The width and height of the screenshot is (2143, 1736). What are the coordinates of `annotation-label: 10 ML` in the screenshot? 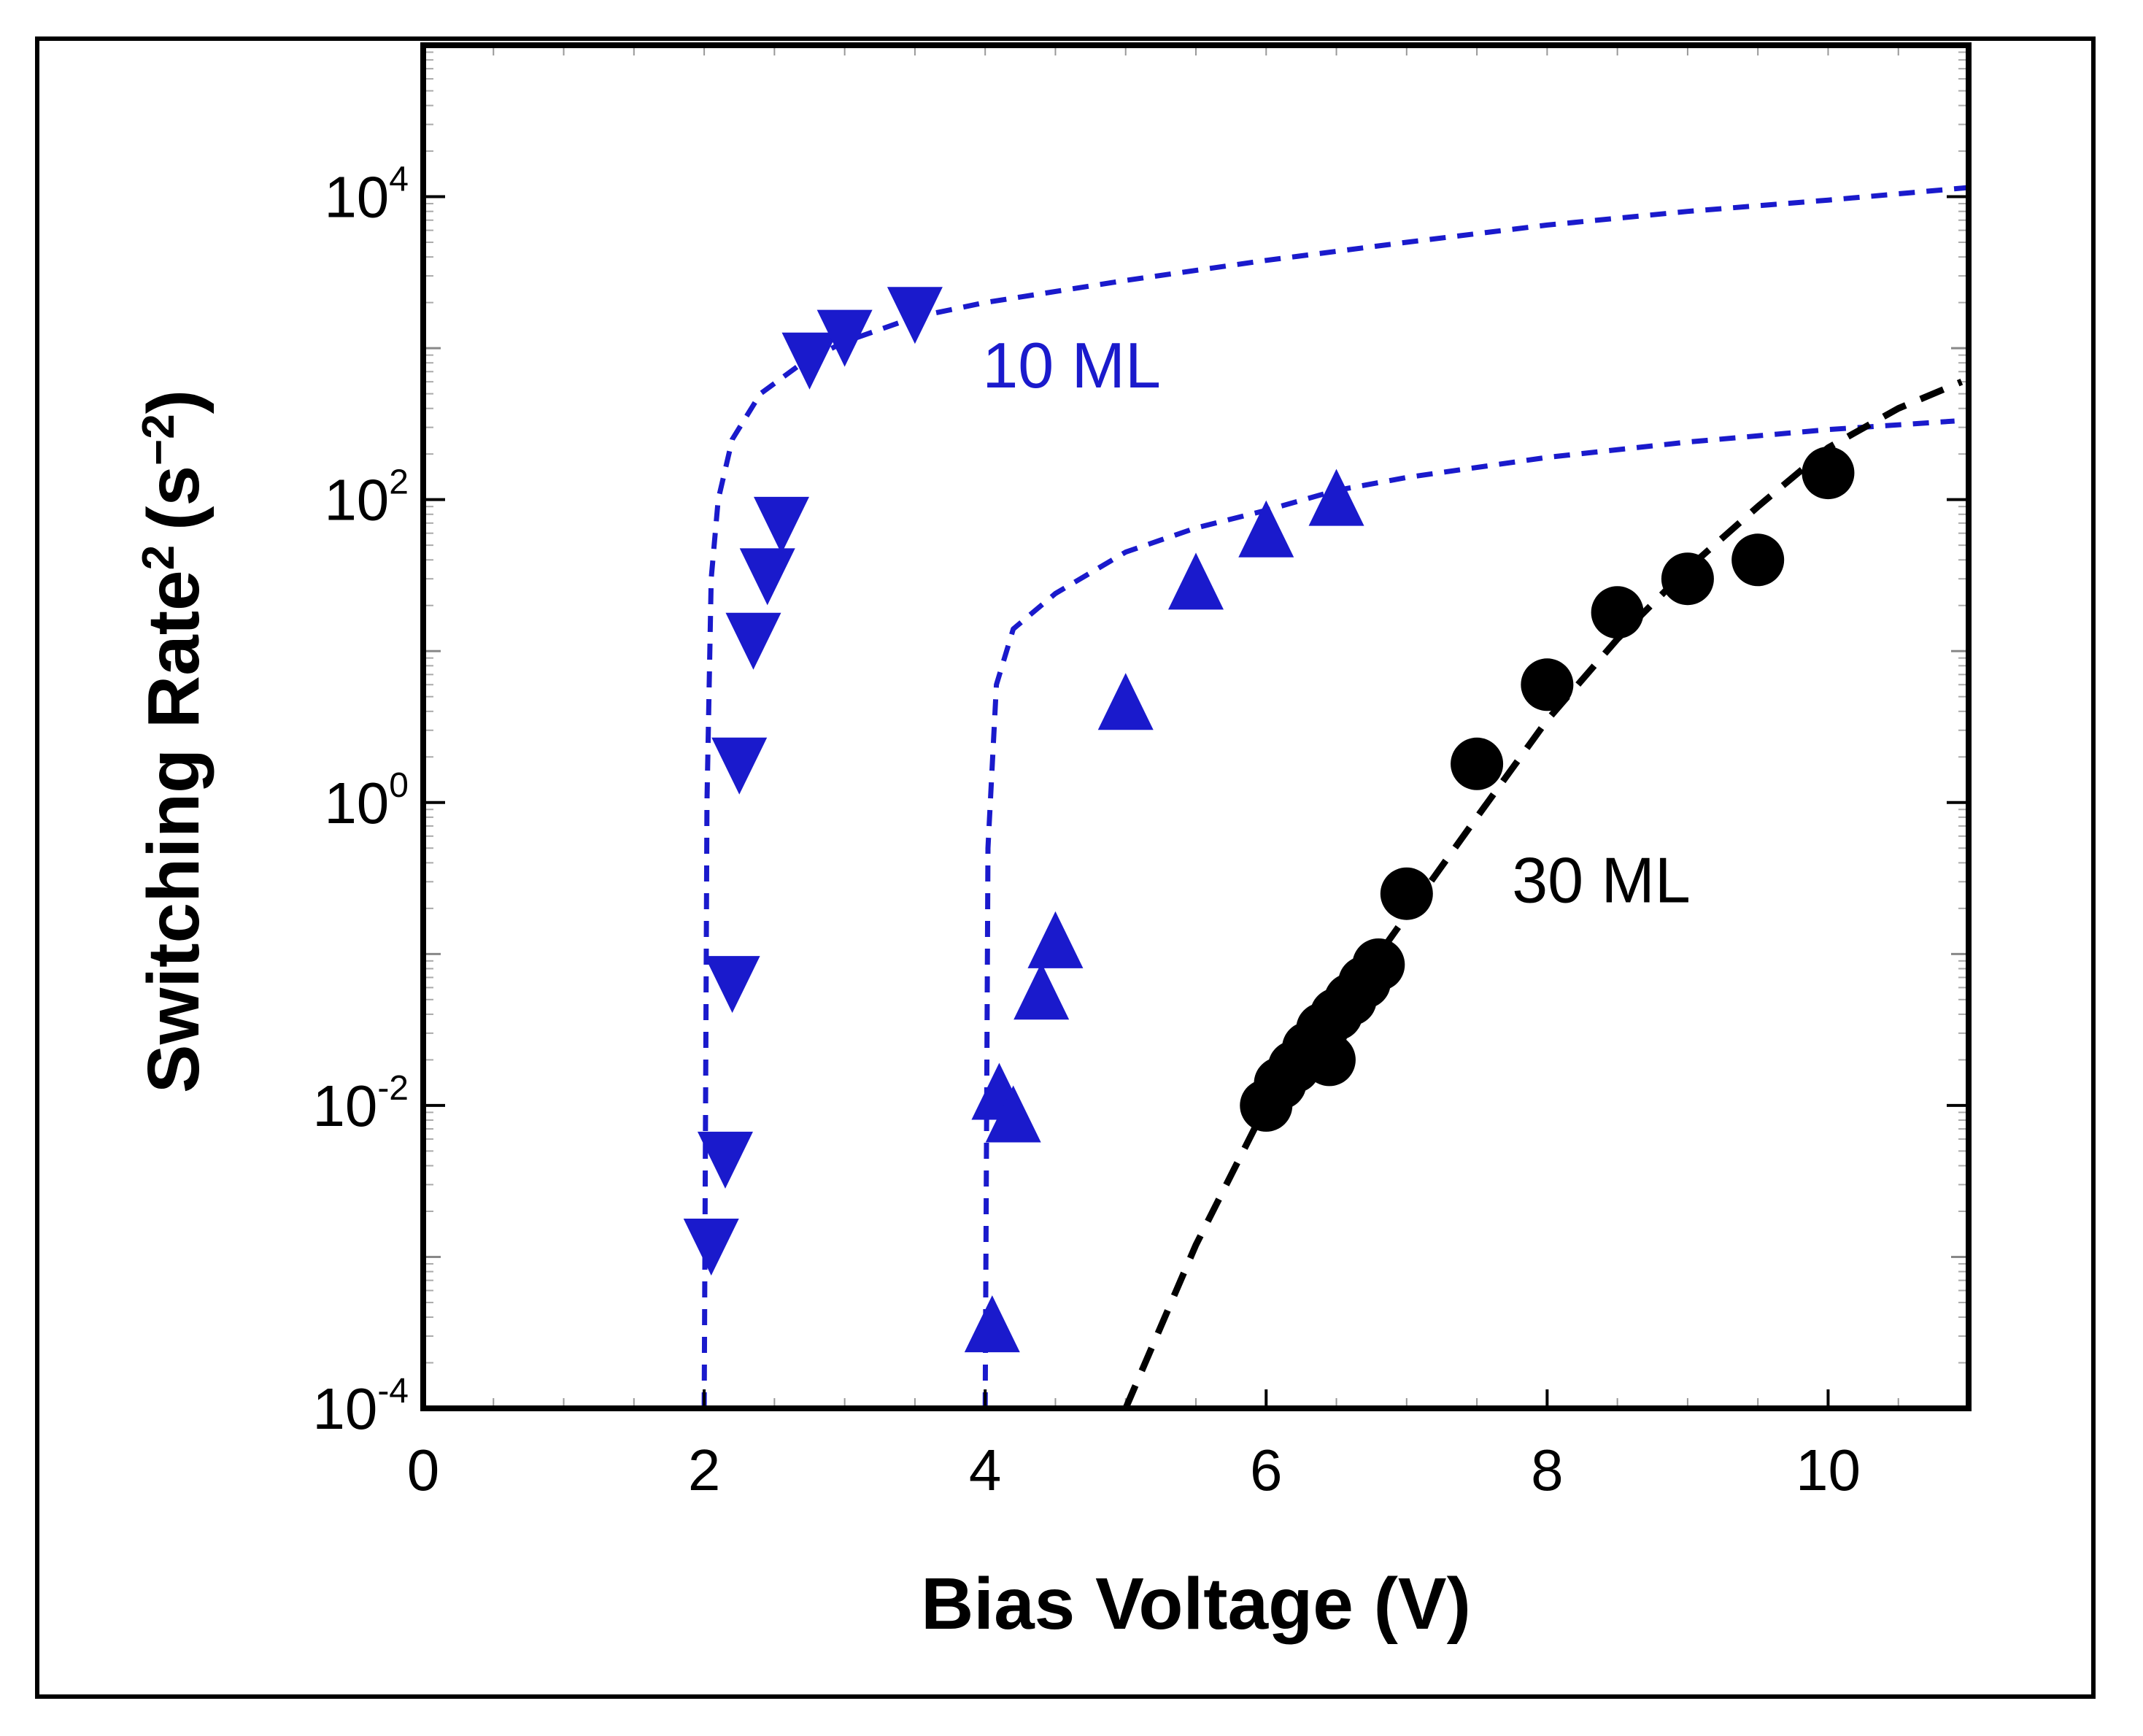 It's located at (1071, 365).